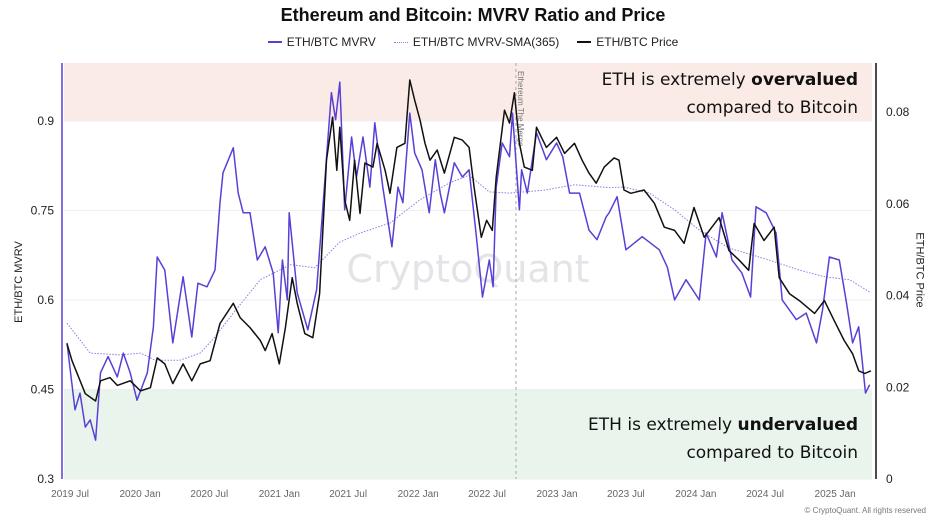 This screenshot has width=946, height=524. I want to click on x-tick-label: 2019 Jul, so click(70, 494).